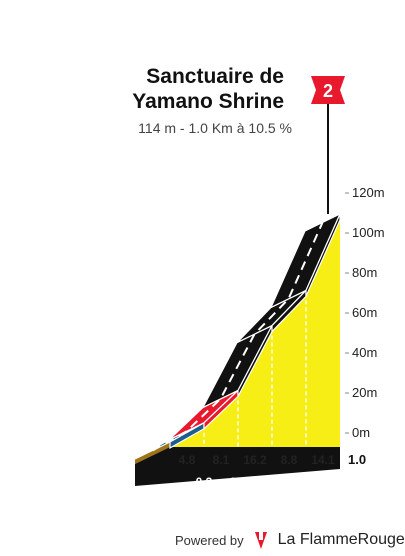 Image resolution: width=405 pixels, height=556 pixels. What do you see at coordinates (208, 89) in the screenshot?
I see `climb-title: Sanctuaire de Yamano Shrine` at bounding box center [208, 89].